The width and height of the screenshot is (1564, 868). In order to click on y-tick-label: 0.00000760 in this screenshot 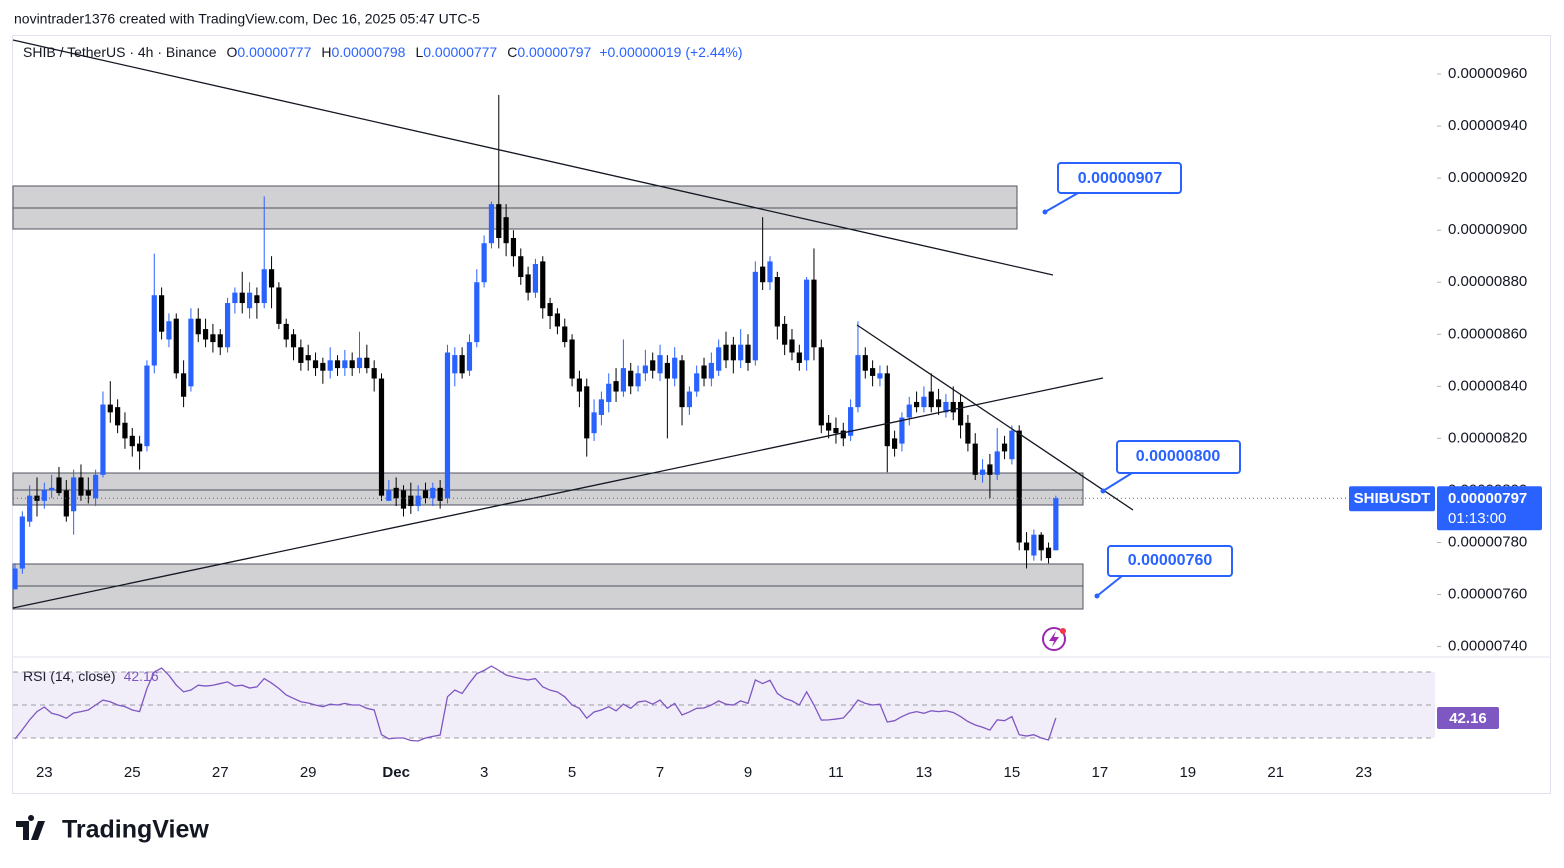, I will do `click(1487, 594)`.